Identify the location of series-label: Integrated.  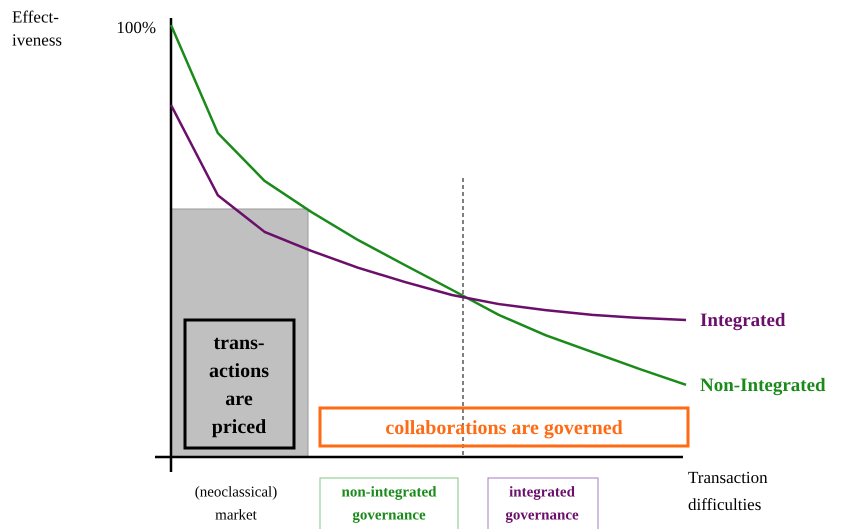
(743, 321).